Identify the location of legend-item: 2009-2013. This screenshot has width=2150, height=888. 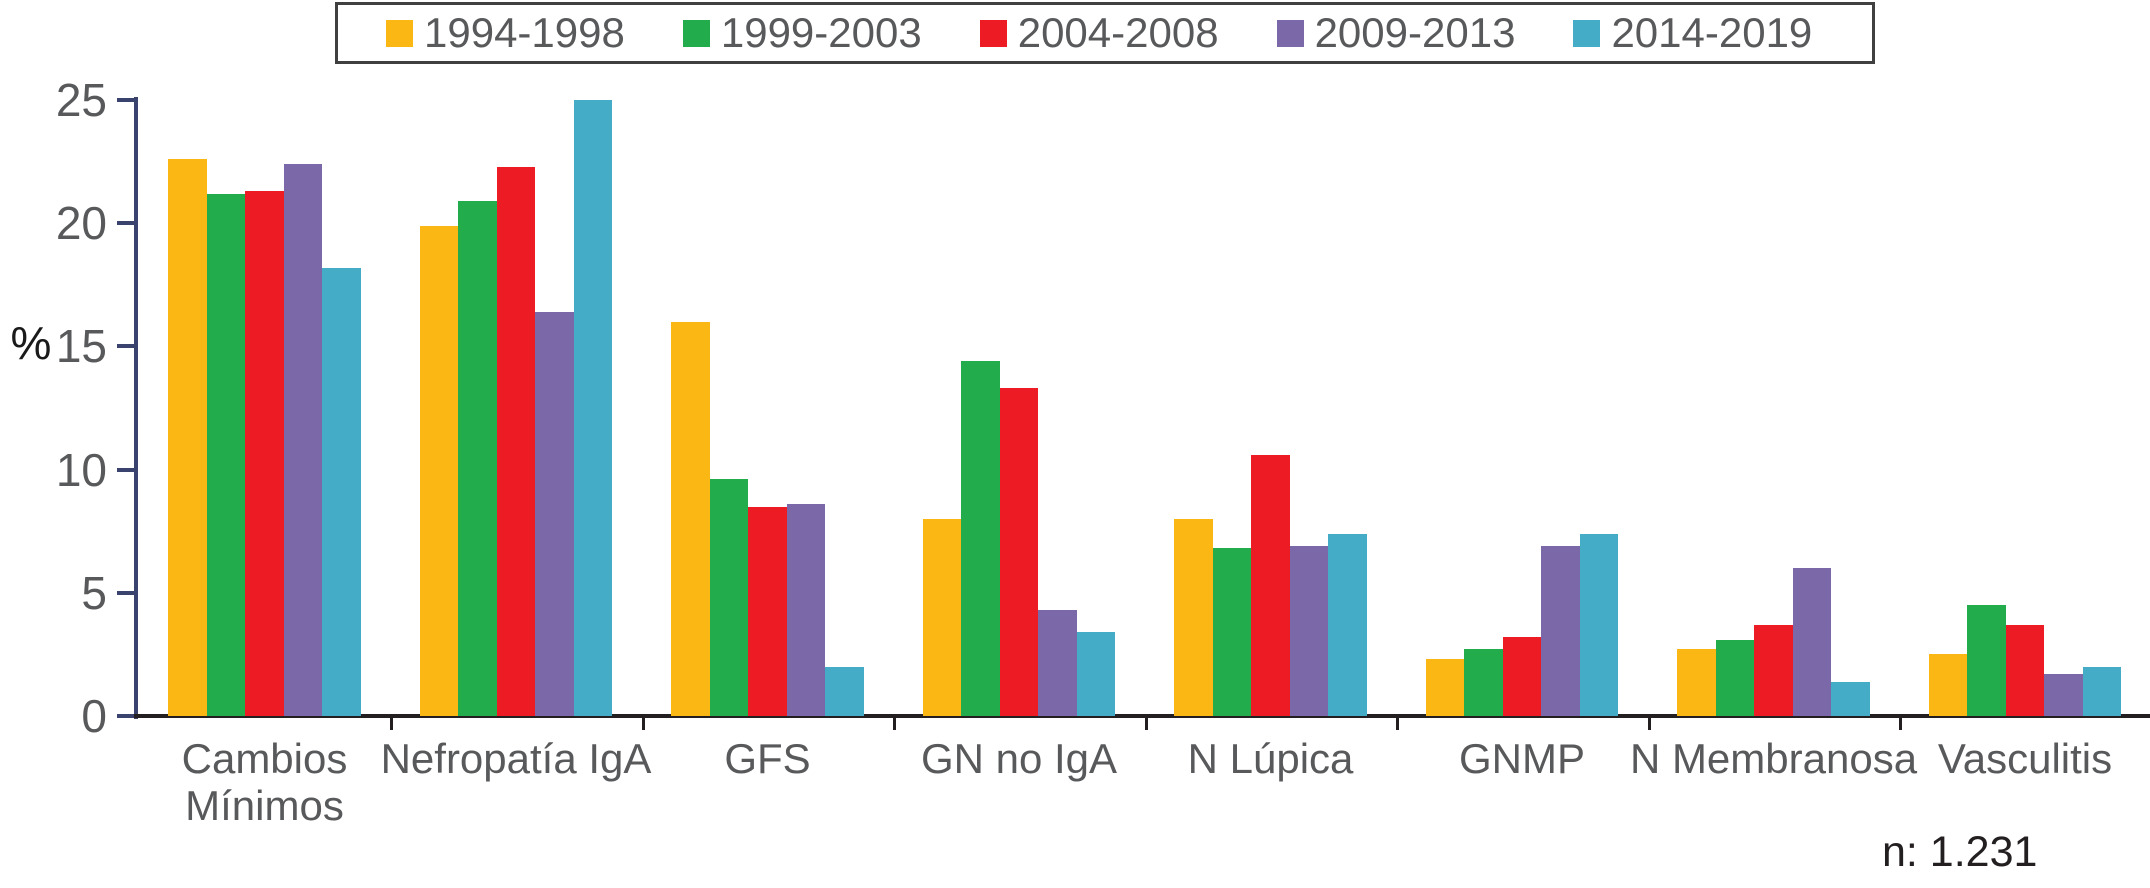
(1396, 33).